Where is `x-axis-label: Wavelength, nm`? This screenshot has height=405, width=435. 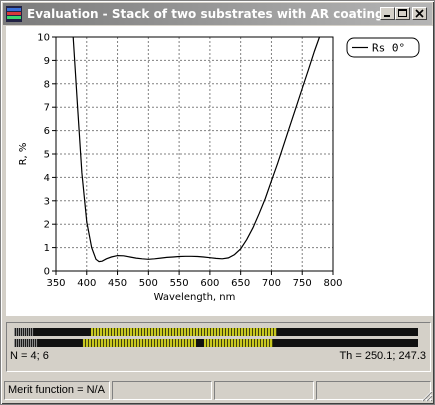
x-axis-label: Wavelength, nm is located at coordinates (195, 297).